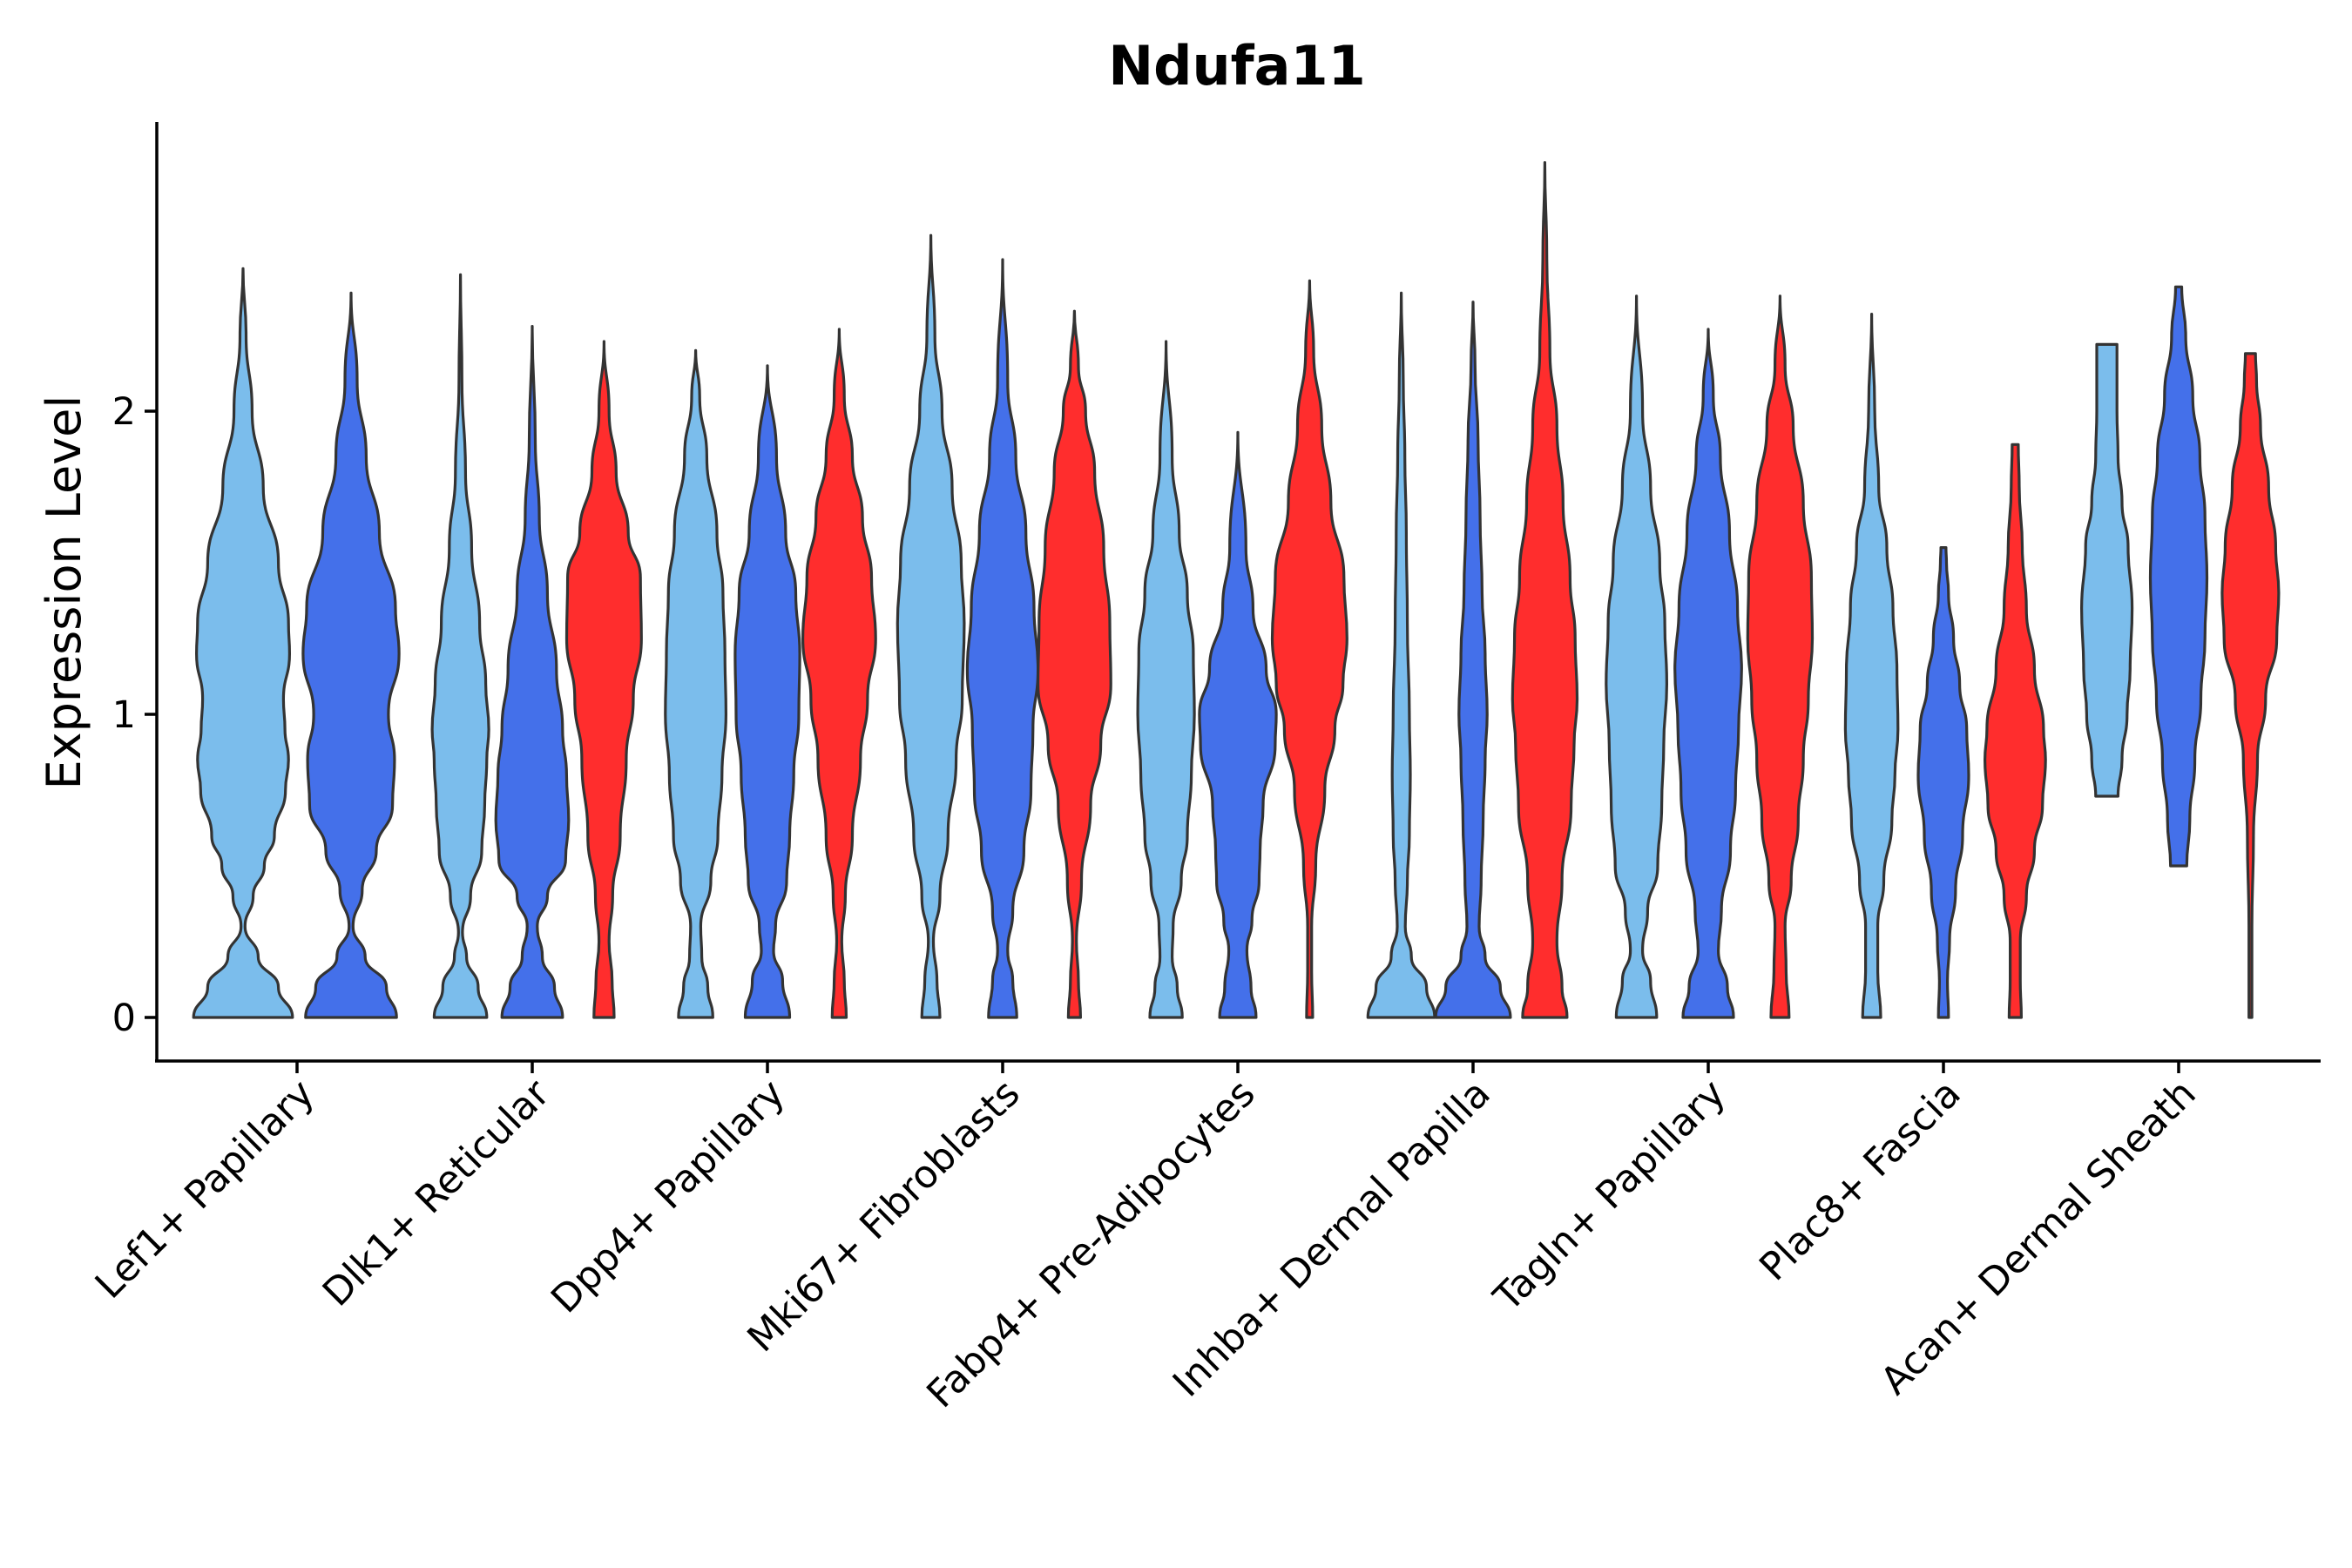 This screenshot has width=2352, height=1568. I want to click on violin-fabp4-pre-adipocytes-royal-blue, so click(1238, 724).